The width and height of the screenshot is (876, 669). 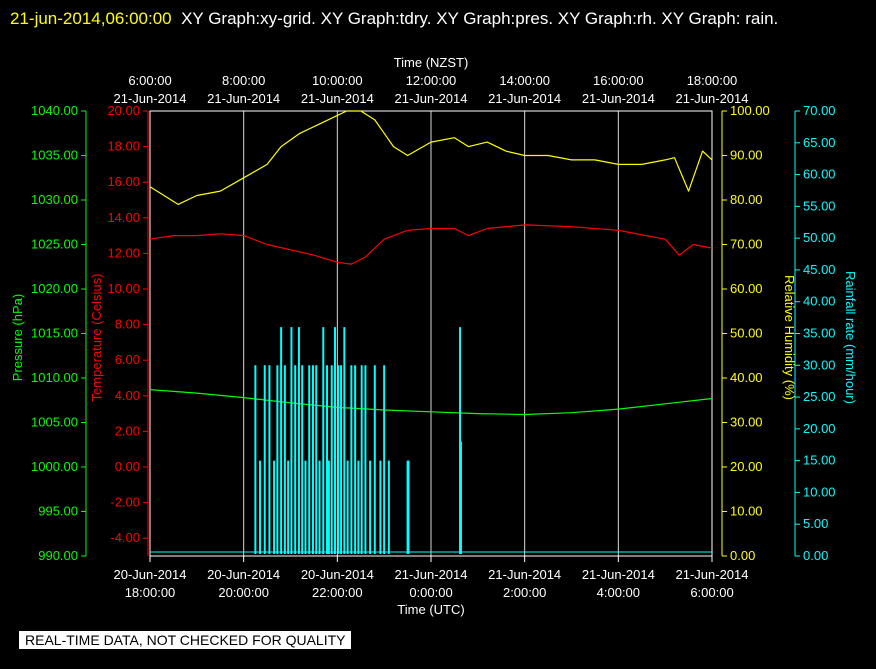 What do you see at coordinates (819, 396) in the screenshot?
I see `rain-tick-label: 25.00` at bounding box center [819, 396].